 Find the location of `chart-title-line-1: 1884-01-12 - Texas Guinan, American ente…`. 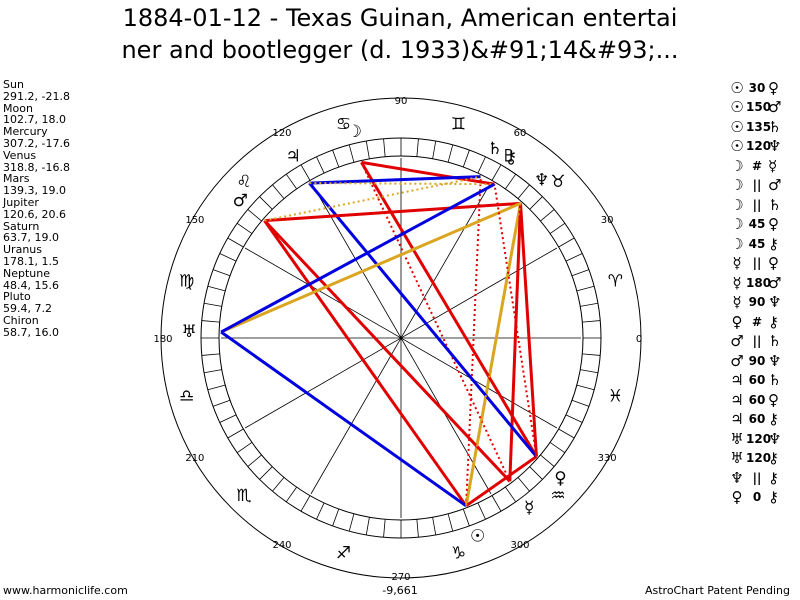

chart-title-line-1: 1884-01-12 - Texas Guinan, American ente… is located at coordinates (400, 18).